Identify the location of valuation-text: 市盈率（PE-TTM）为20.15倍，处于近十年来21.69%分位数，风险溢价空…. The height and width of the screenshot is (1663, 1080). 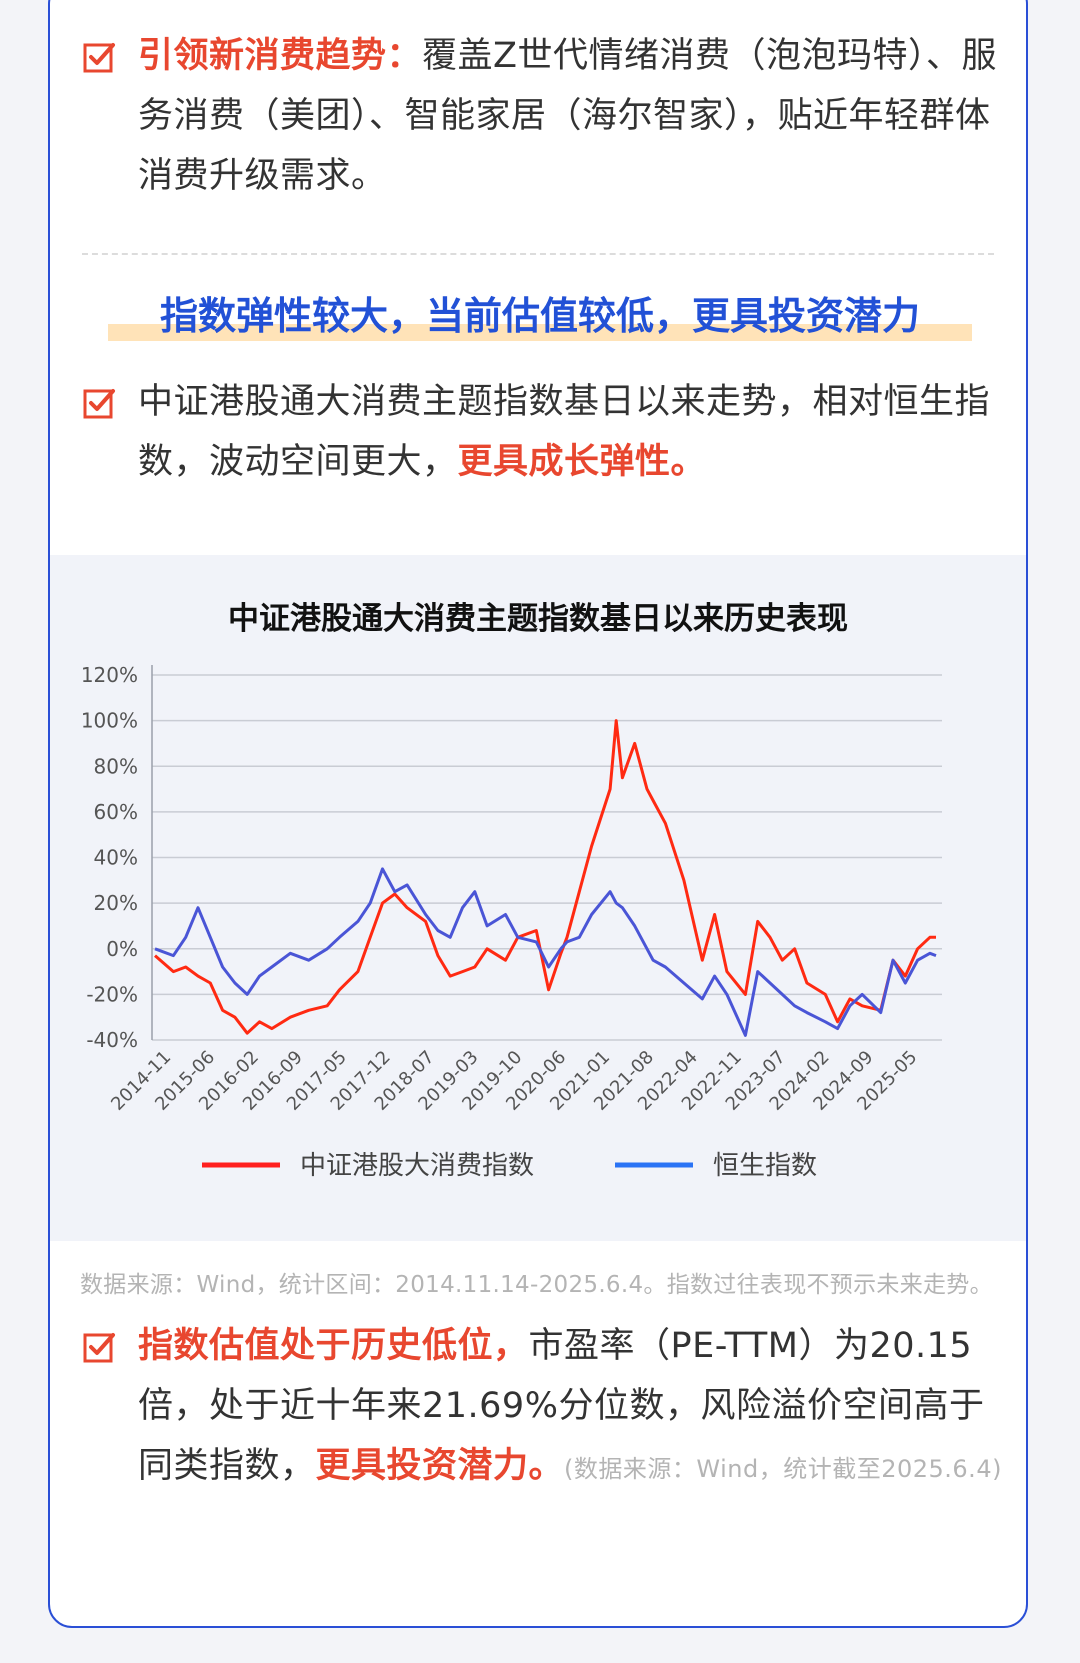
(561, 1406).